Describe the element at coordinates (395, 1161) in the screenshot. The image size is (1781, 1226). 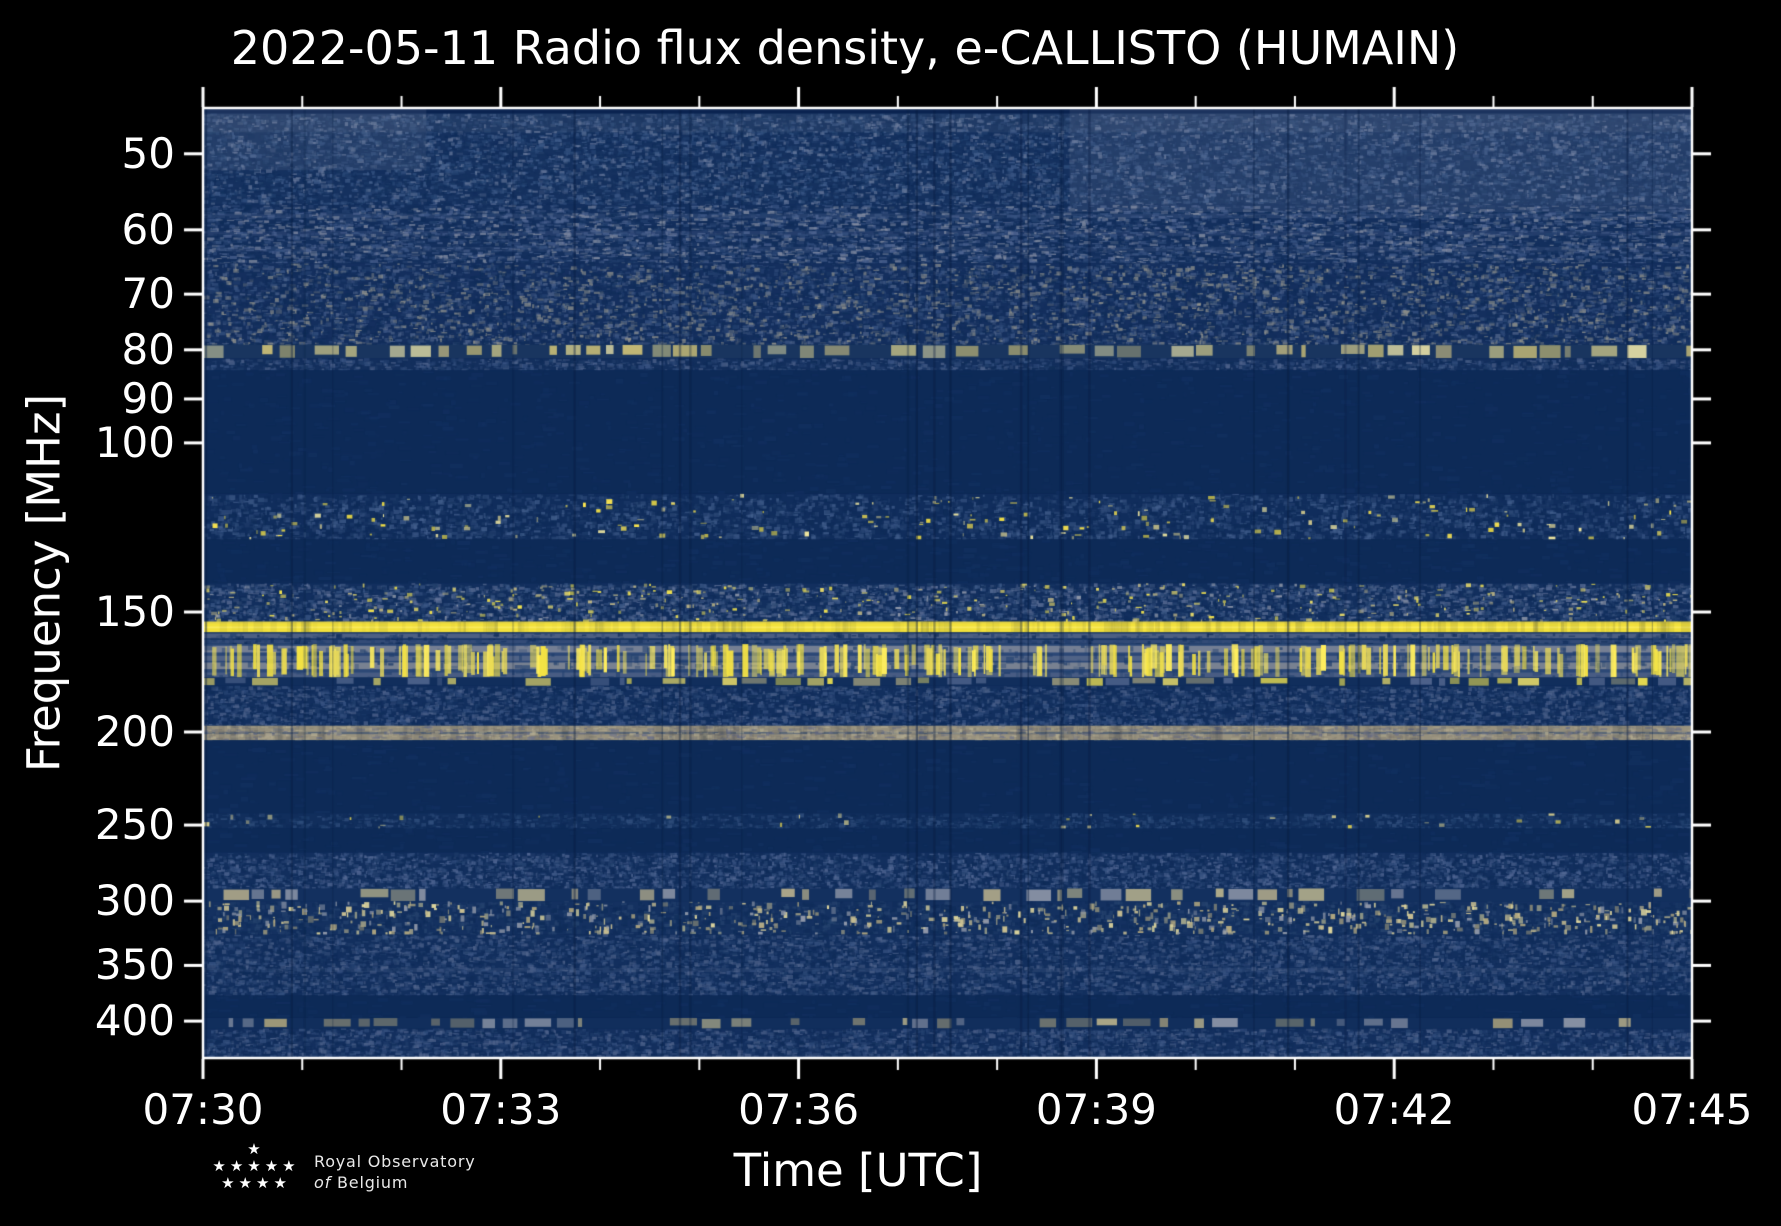
I see `rob-logo-line1: Royal Observatory` at that location.